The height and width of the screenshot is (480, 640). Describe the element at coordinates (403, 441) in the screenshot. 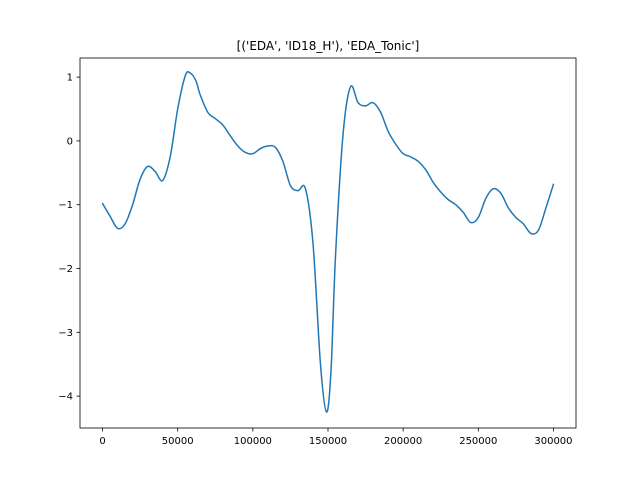

I see `x-tick-label: 200000` at that location.